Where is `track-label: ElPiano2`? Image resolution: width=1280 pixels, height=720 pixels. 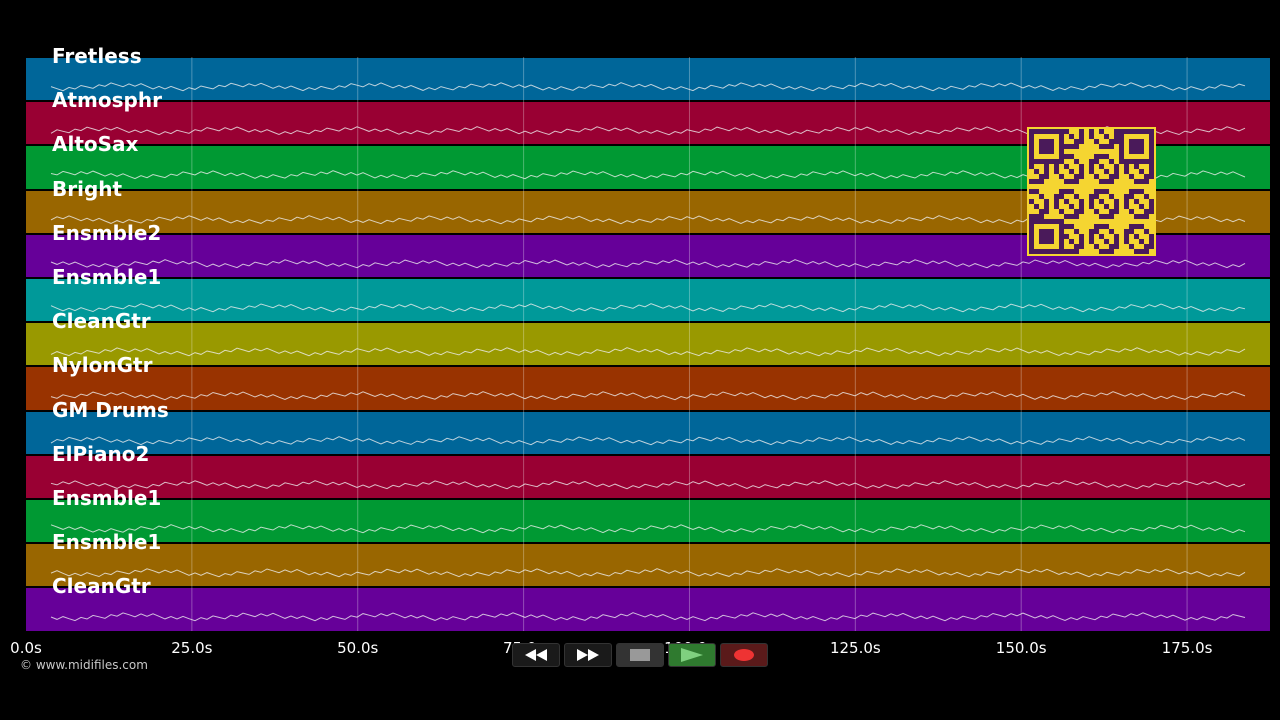
track-label: ElPiano2 is located at coordinates (101, 453).